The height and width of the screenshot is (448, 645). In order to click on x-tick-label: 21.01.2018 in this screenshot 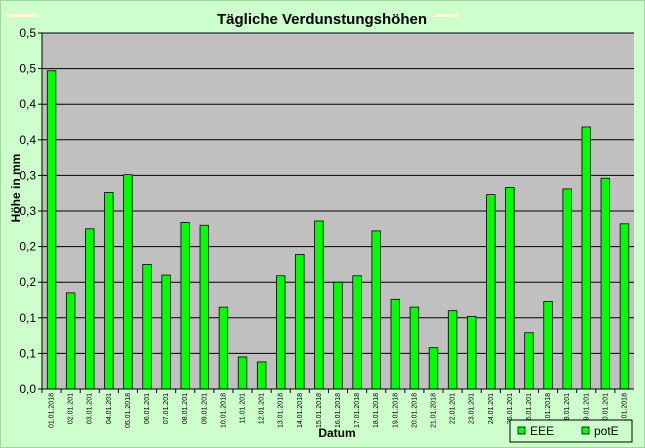, I will do `click(433, 410)`.